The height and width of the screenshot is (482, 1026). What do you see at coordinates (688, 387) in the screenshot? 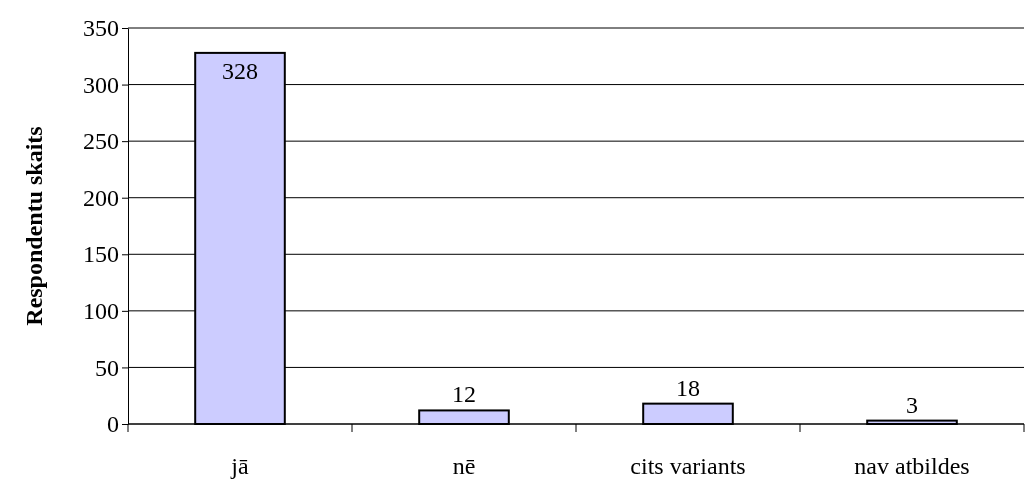
I see `data-label: 18` at bounding box center [688, 387].